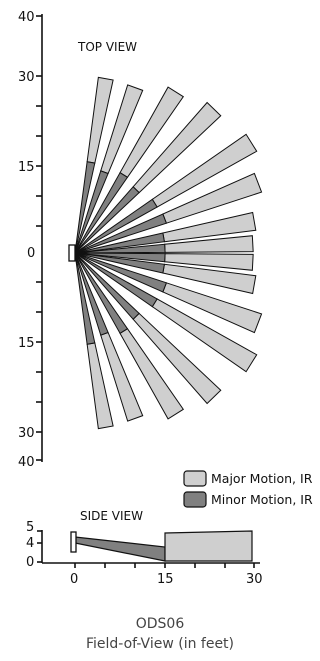 The width and height of the screenshot is (320, 661). What do you see at coordinates (30, 543) in the screenshot?
I see `side-y-tick-label: 4` at bounding box center [30, 543].